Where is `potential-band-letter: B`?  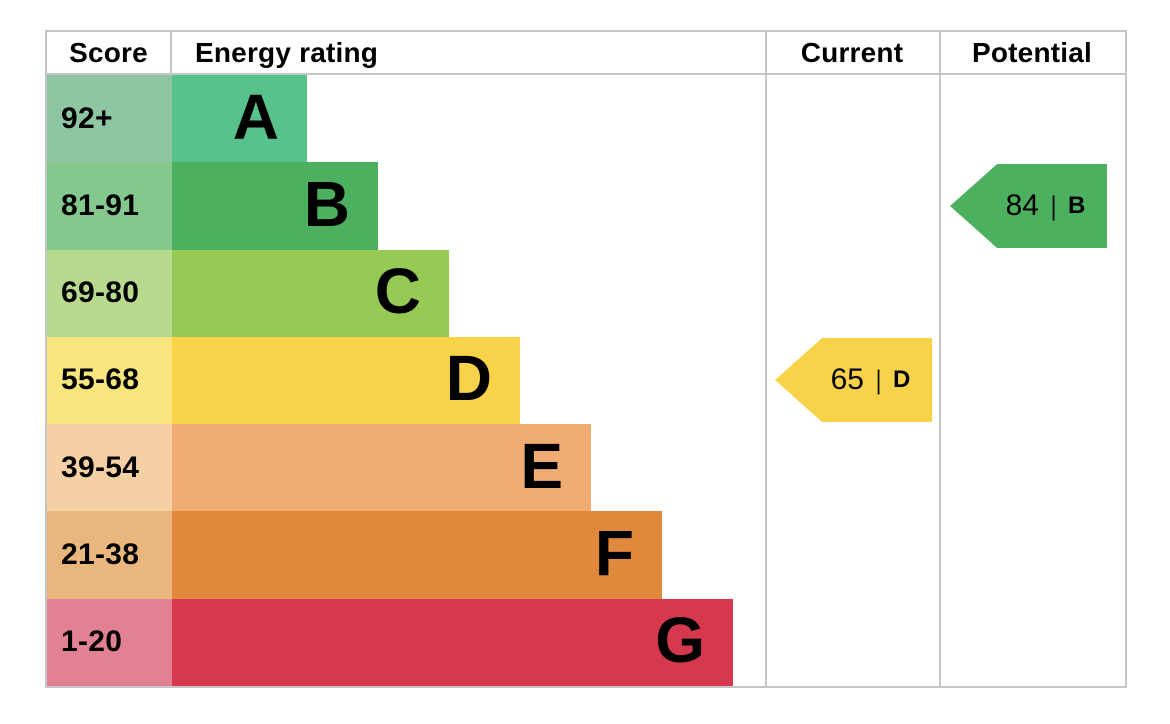 potential-band-letter: B is located at coordinates (1077, 205).